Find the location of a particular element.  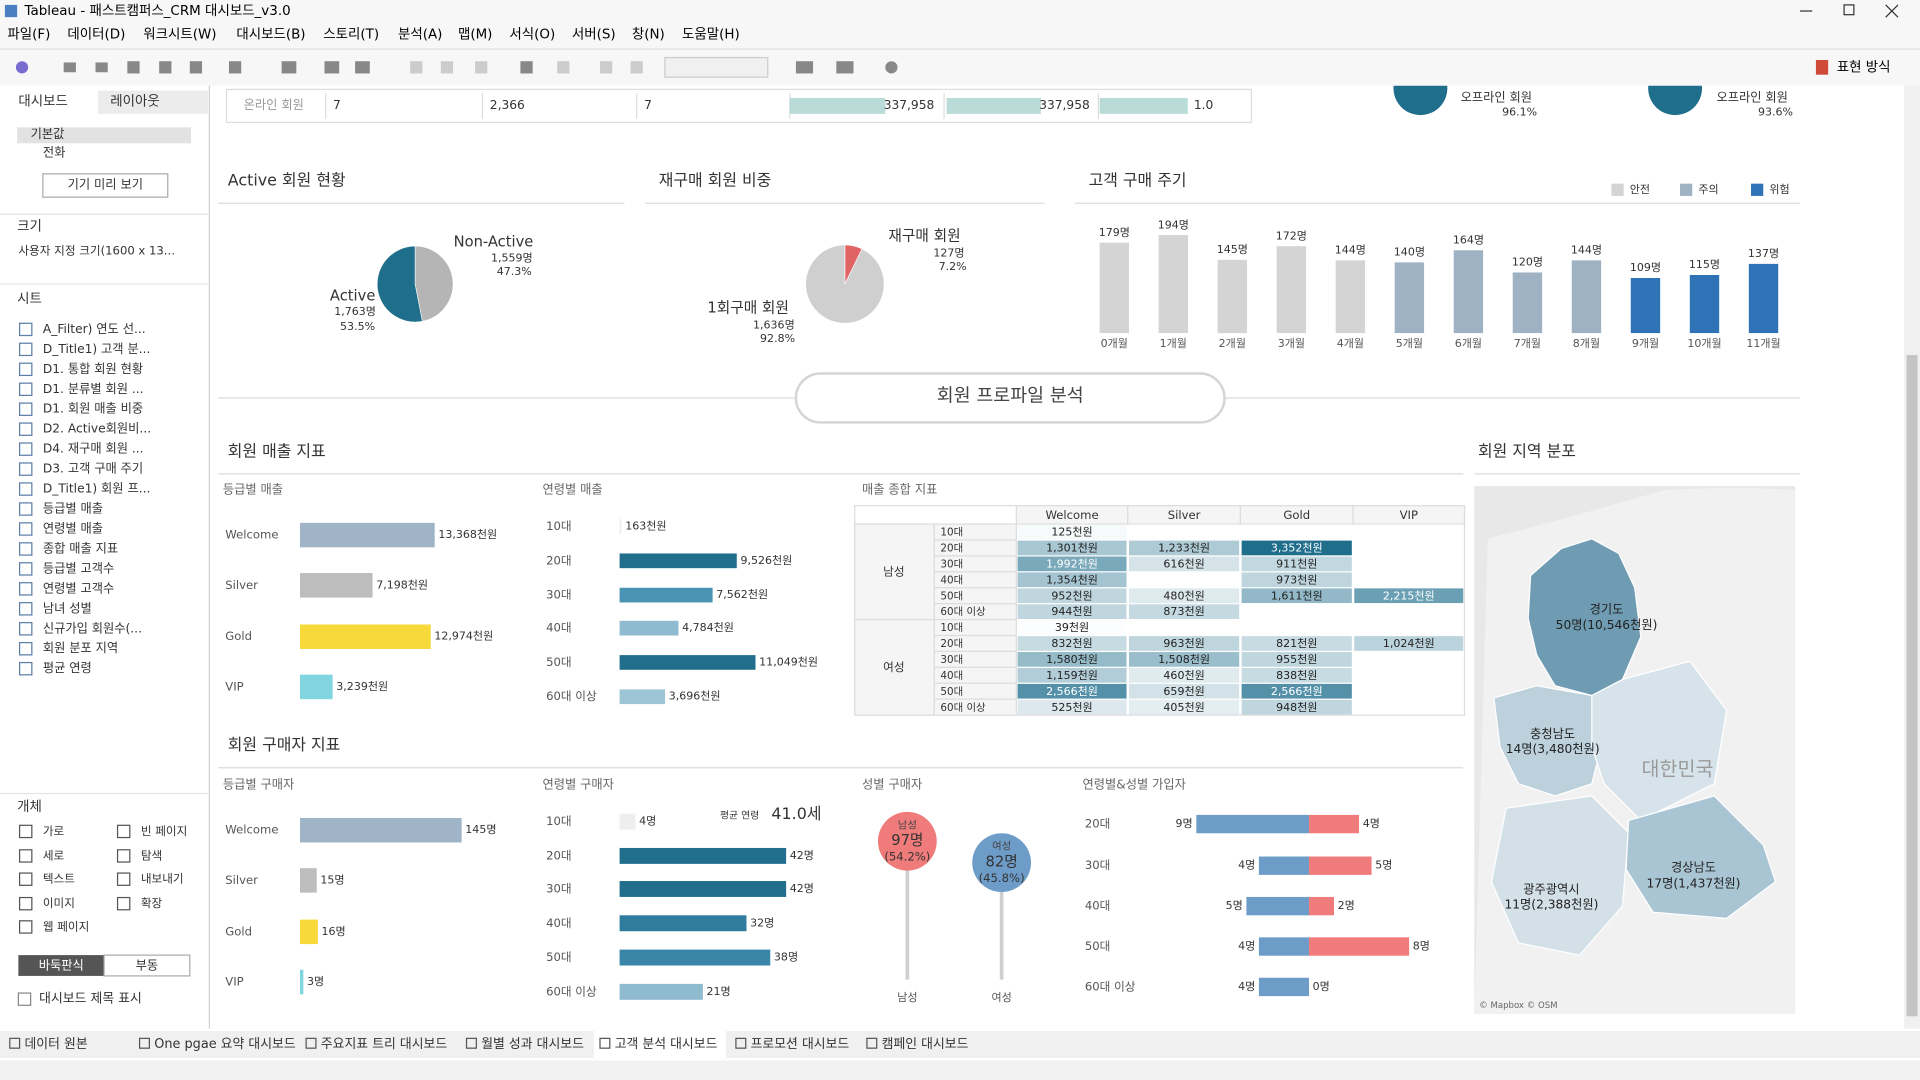

object-item: 이미지 is located at coordinates (59, 903).